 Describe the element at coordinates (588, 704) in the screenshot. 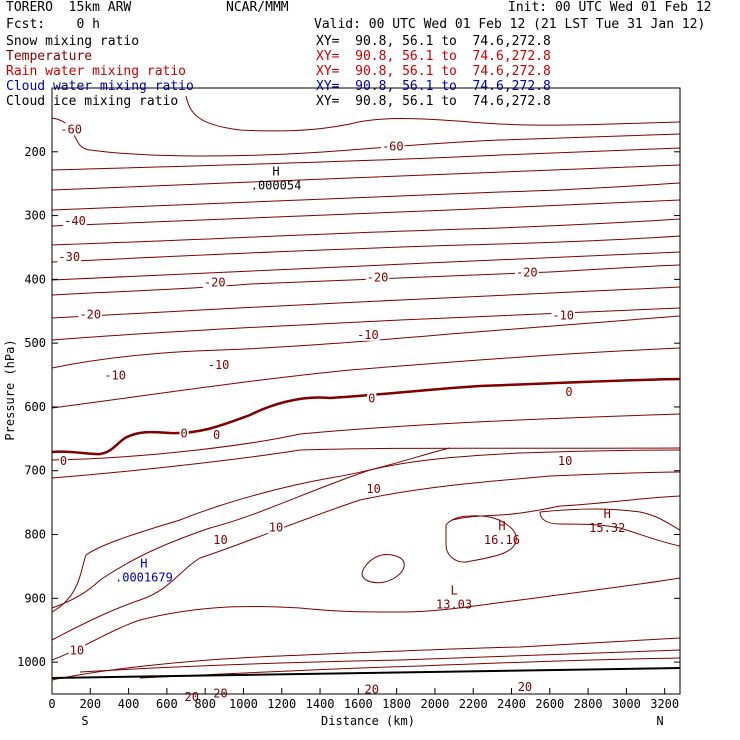

I see `x-tick-label: 2800` at that location.